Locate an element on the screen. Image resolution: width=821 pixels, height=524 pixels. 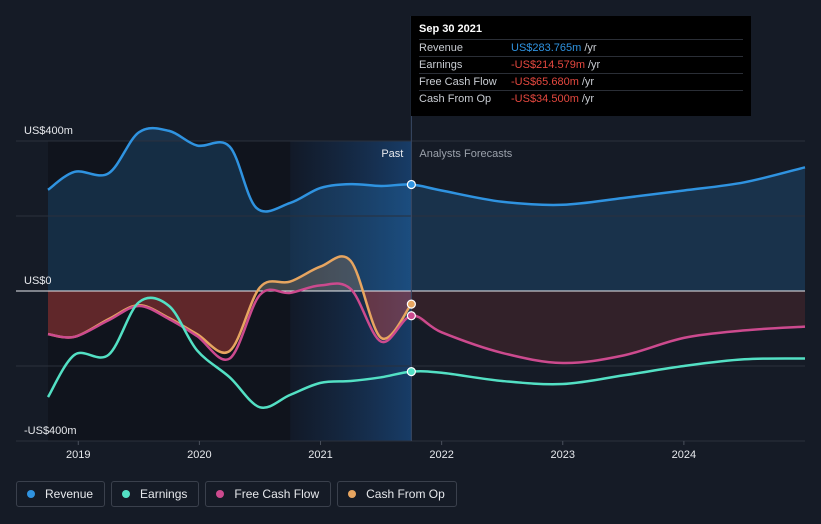
tooltip-row-earnings: Earnings -US$214.579m /yr is located at coordinates (581, 64).